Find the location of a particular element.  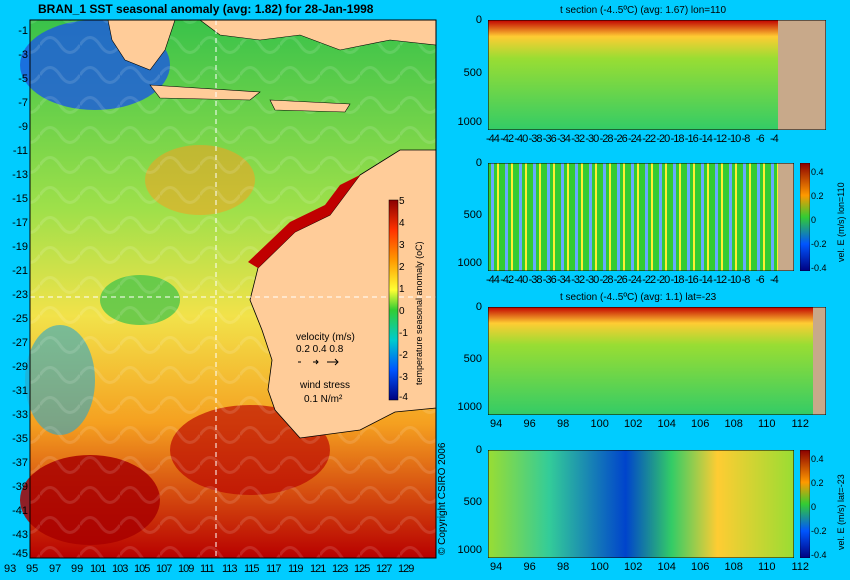

map-colorbar is located at coordinates (393, 300).